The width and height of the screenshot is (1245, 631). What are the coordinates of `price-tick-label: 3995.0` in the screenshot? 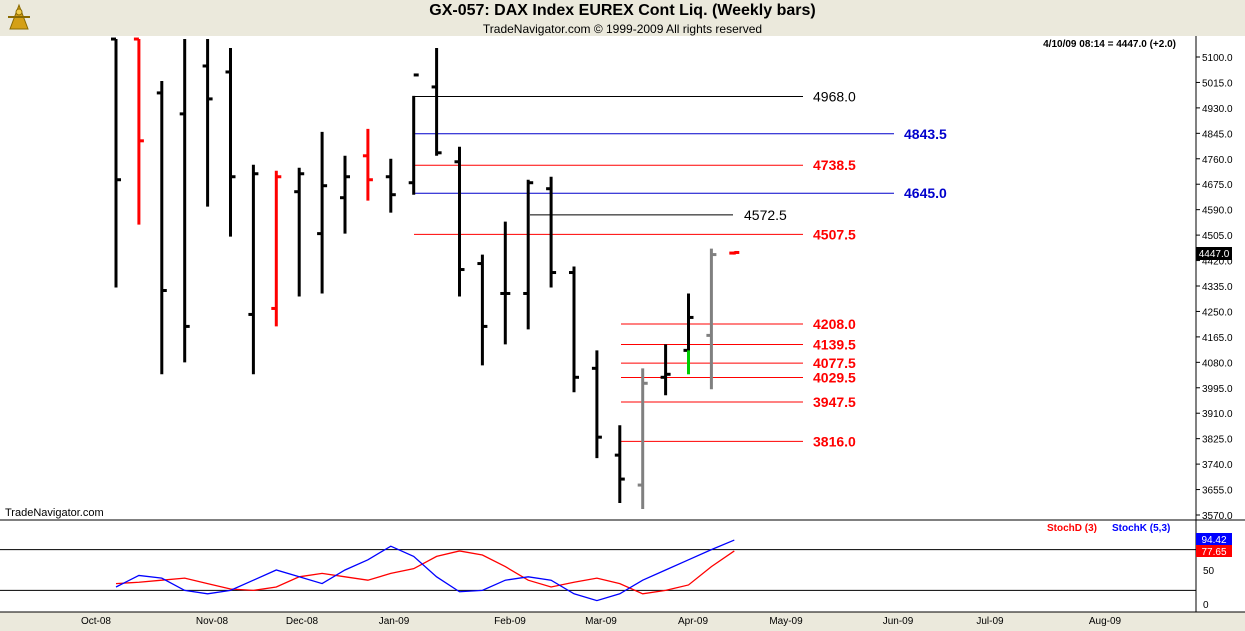 It's located at (1217, 389).